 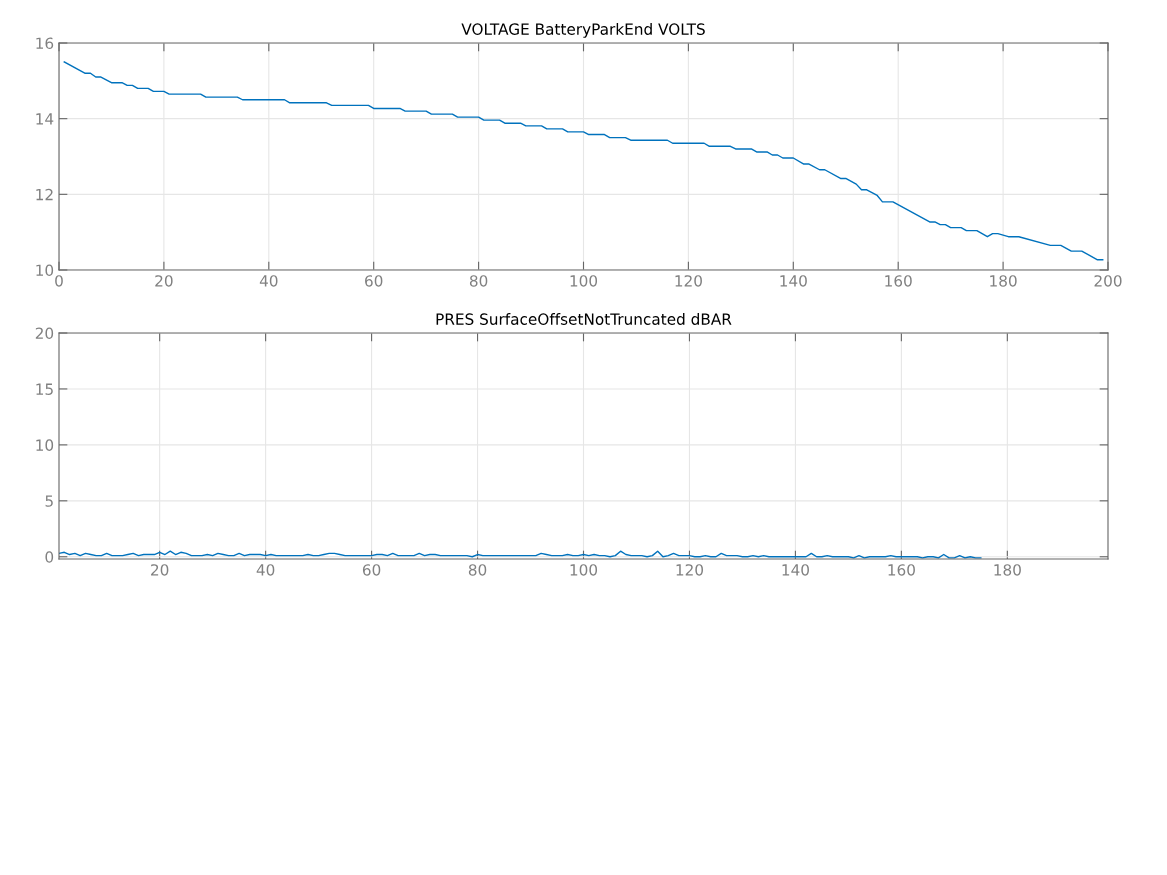 I want to click on line-series, so click(x=520, y=554).